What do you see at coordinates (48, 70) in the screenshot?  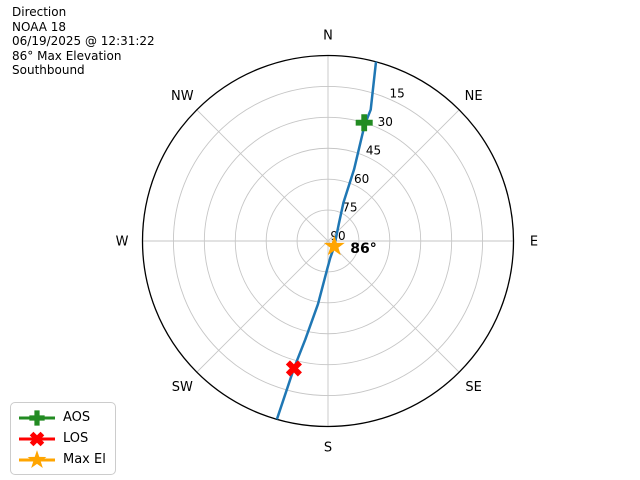 I see `pass-direction: Southbound` at bounding box center [48, 70].